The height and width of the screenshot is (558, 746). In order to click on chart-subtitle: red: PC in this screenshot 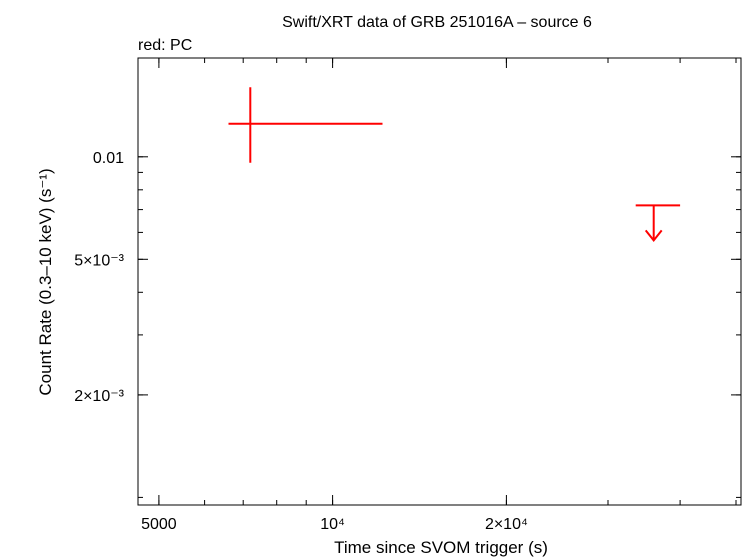, I will do `click(165, 45)`.